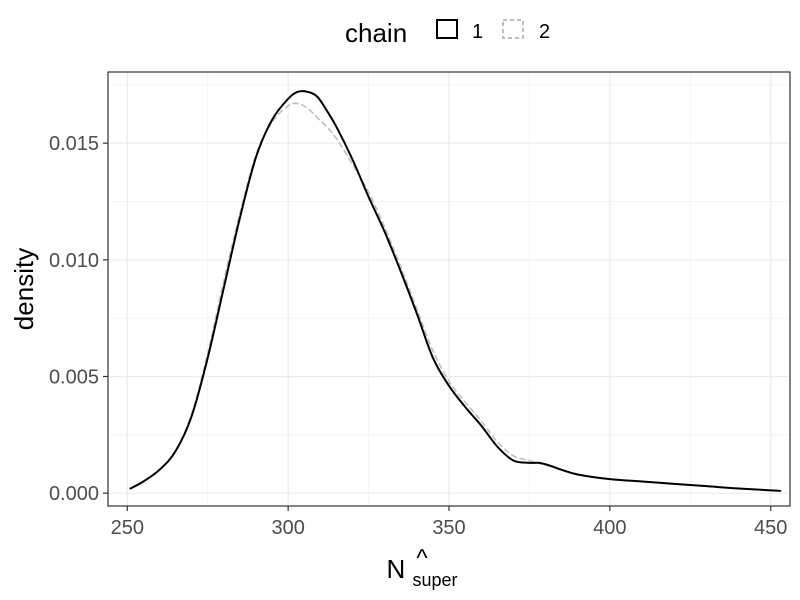 This screenshot has width=800, height=600. What do you see at coordinates (395, 569) in the screenshot?
I see `x-axis-title-base: N` at bounding box center [395, 569].